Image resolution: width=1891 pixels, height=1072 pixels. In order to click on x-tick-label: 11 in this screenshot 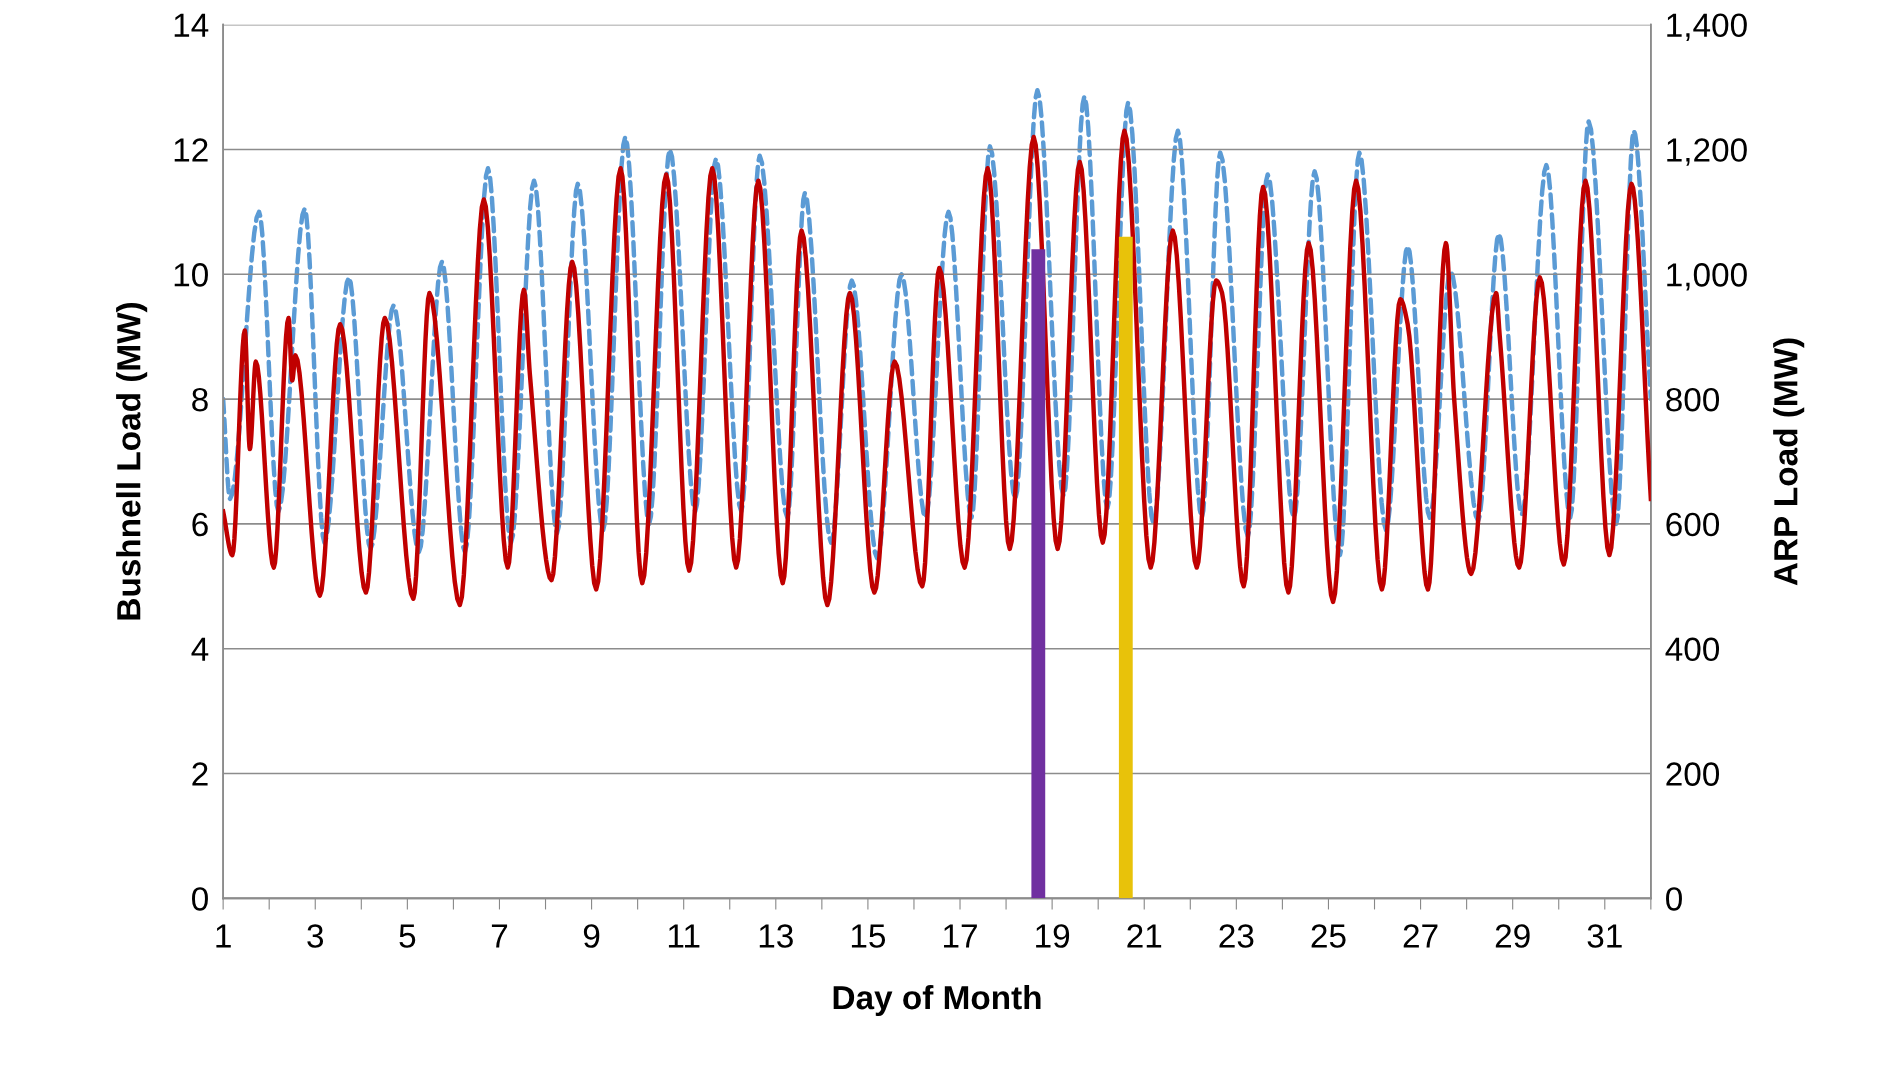, I will do `click(684, 936)`.